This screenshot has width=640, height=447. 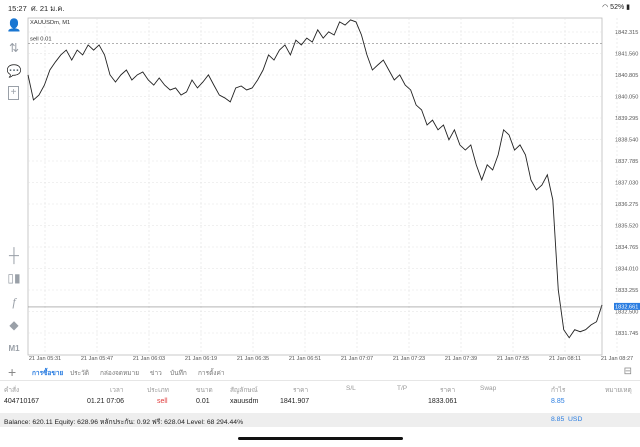 What do you see at coordinates (14, 325) in the screenshot?
I see `objects-icon: ◆` at bounding box center [14, 325].